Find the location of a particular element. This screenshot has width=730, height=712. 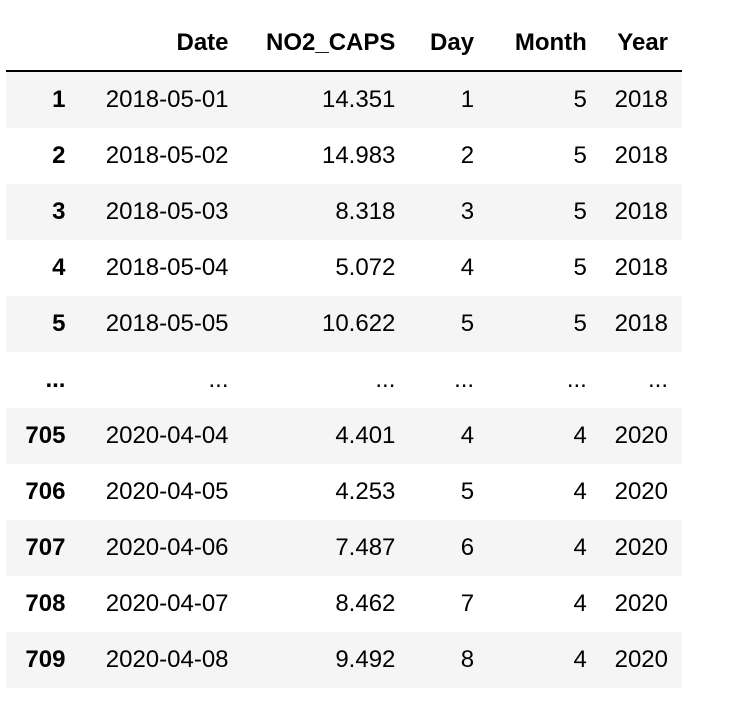

table-row: 3 2018-05-03 8.318 3 5 2018 is located at coordinates (344, 212).